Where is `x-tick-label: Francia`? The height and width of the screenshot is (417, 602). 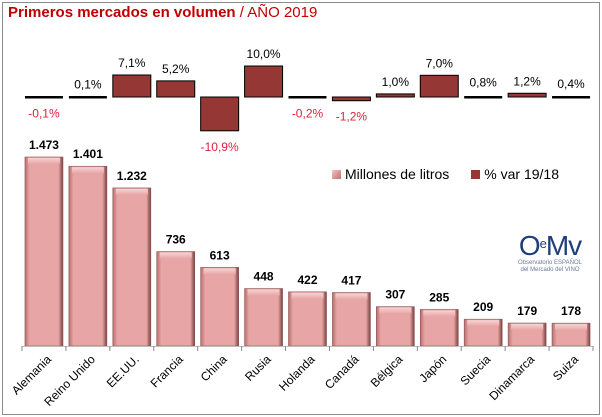 x-tick-label: Francia is located at coordinates (167, 371).